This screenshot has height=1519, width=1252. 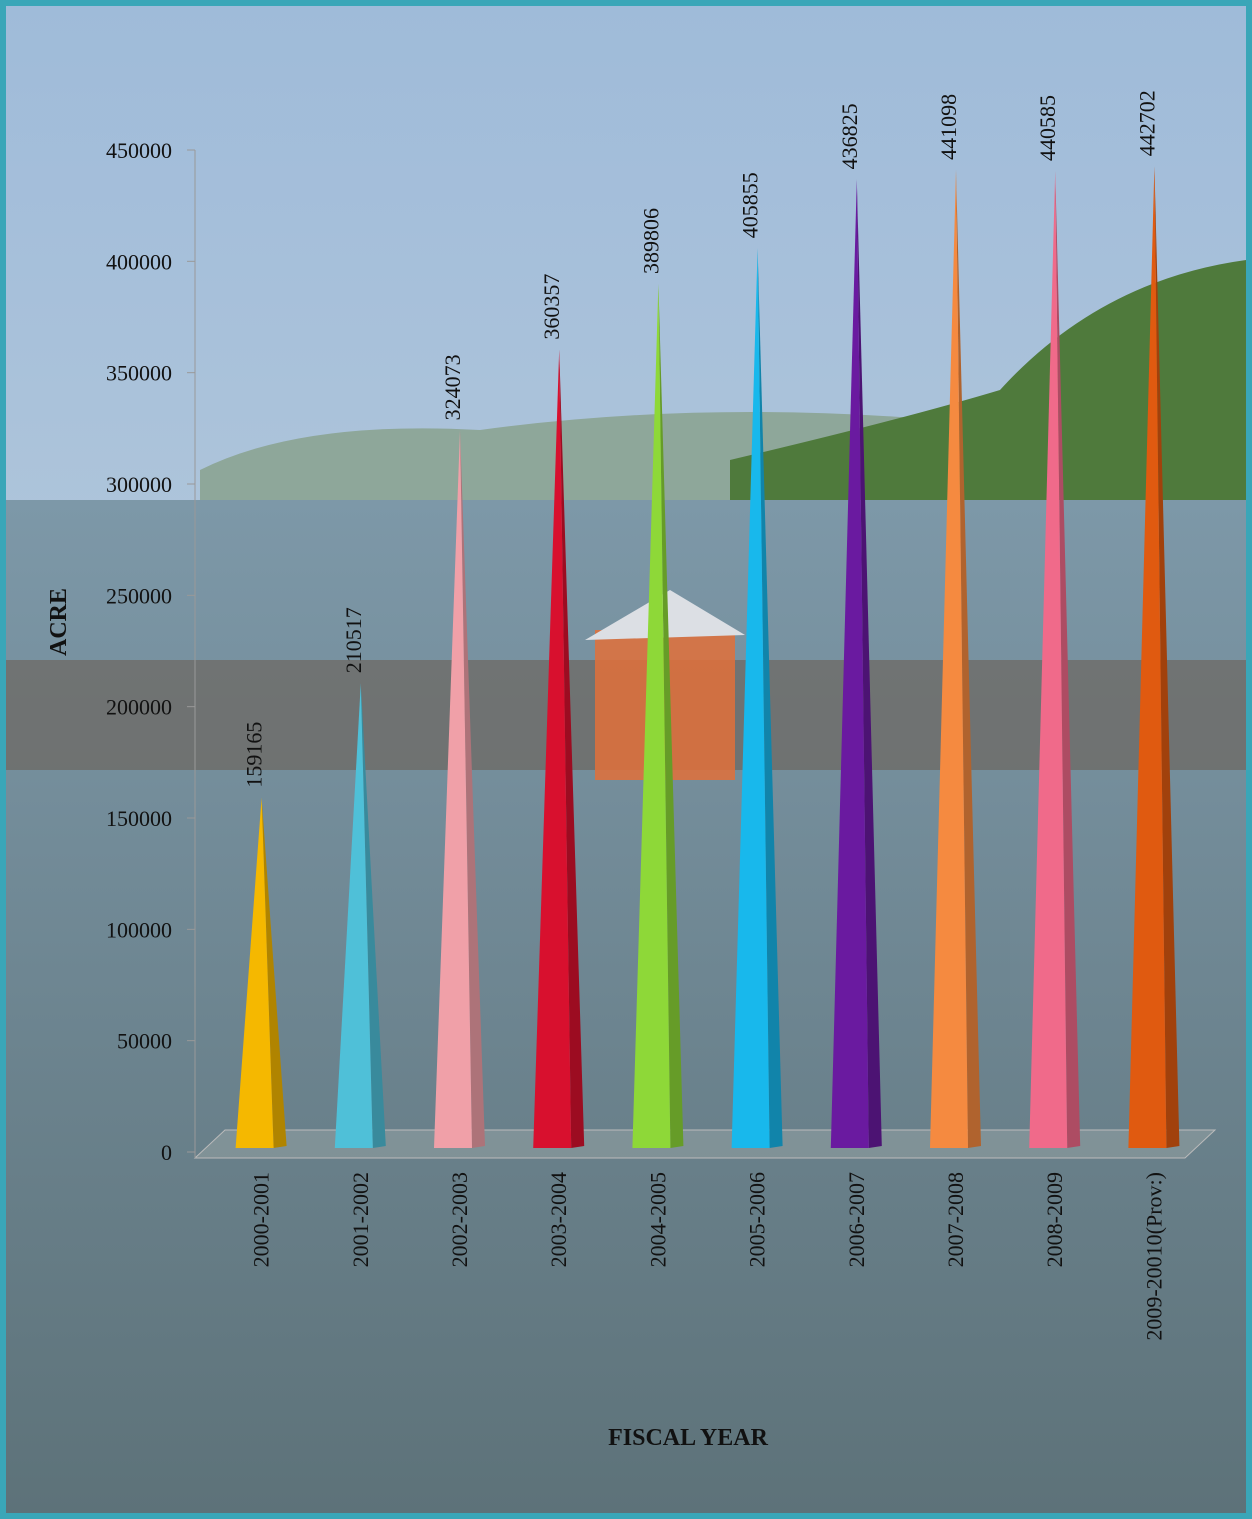 I want to click on x-tick-label: 2009-20010(Prov:), so click(x=1153, y=1256).